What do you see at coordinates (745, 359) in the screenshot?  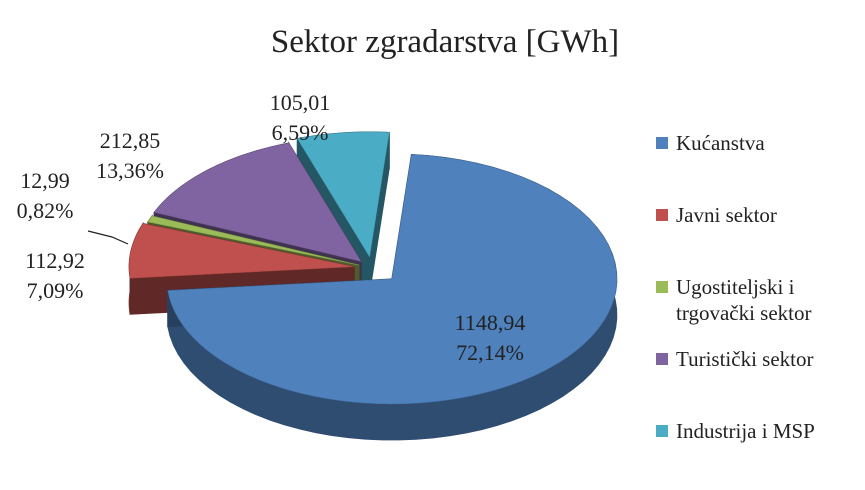 I see `legend-label: Turistički sektor` at bounding box center [745, 359].